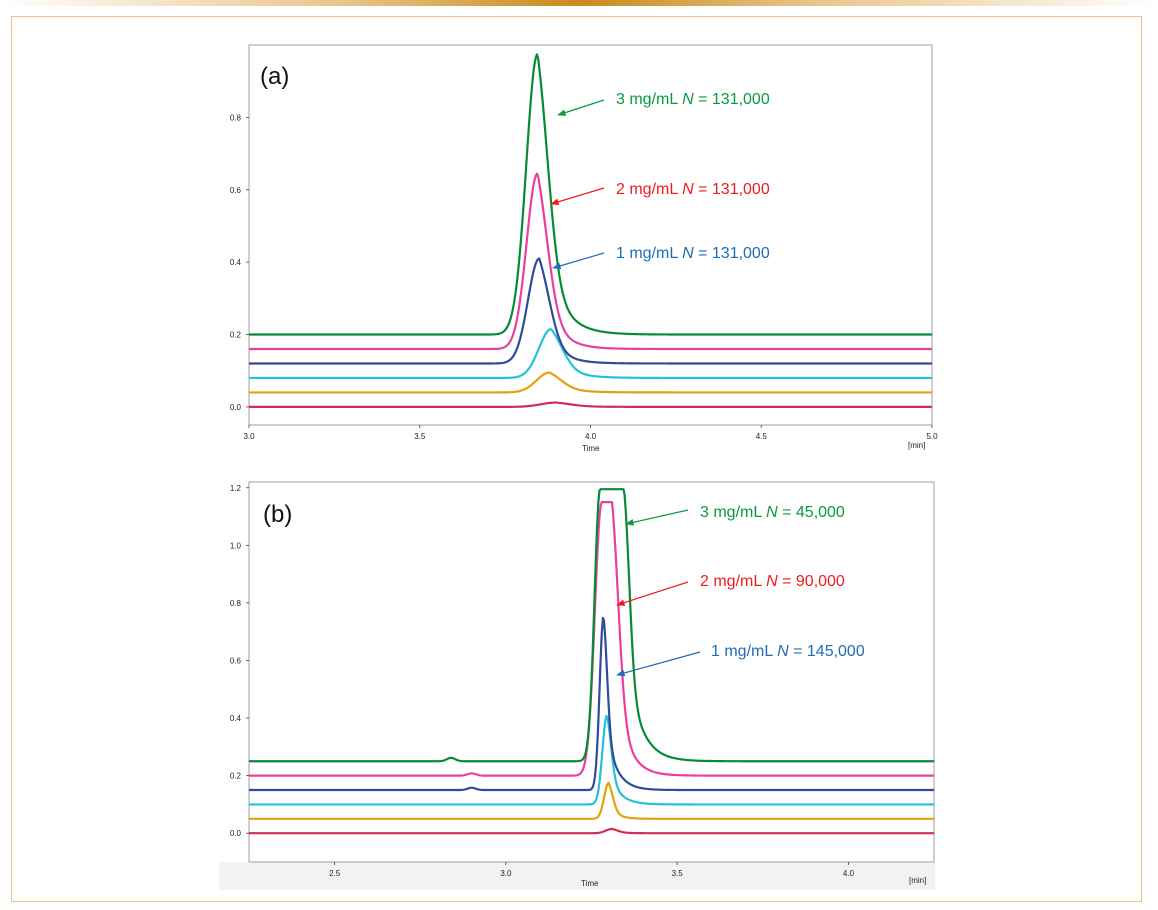 Image resolution: width=1158 pixels, height=910 pixels. Describe the element at coordinates (916, 445) in the screenshot. I see `x-axis-unit-a: [min]` at that location.